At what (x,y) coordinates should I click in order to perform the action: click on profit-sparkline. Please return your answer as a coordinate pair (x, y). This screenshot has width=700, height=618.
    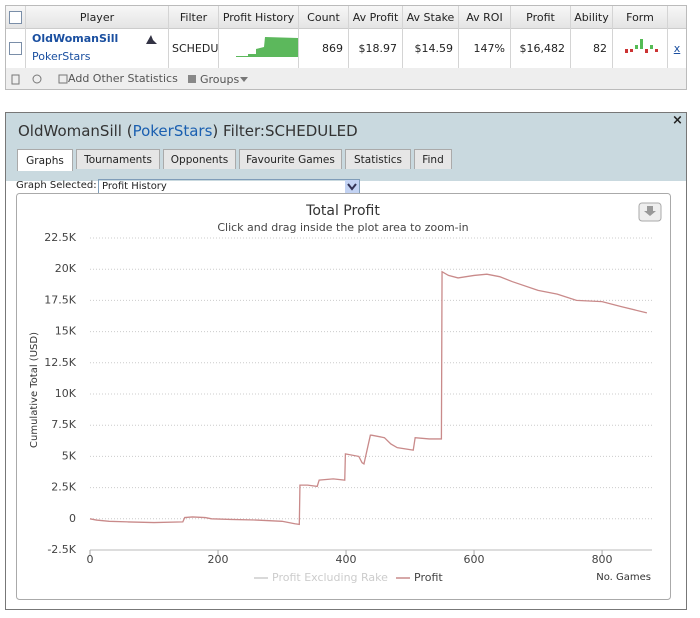
    Looking at the image, I should click on (266, 47).